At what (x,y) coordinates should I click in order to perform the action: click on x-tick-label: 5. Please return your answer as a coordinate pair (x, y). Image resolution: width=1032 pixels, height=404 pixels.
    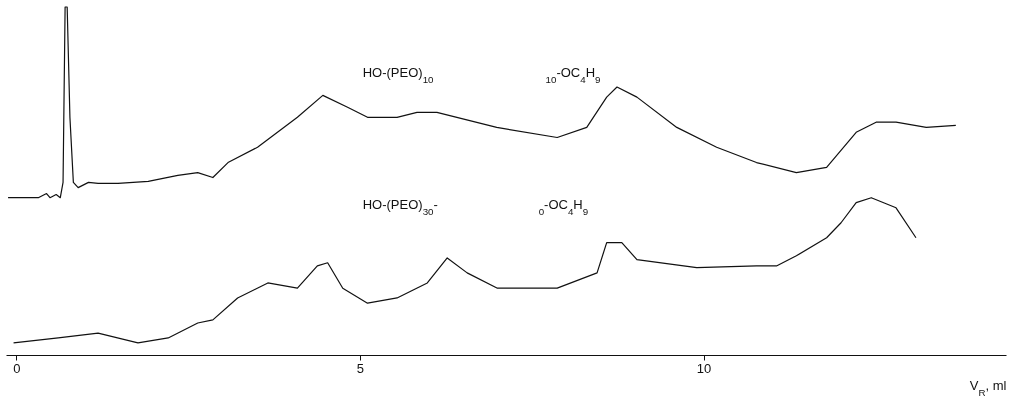
    Looking at the image, I should click on (360, 368).